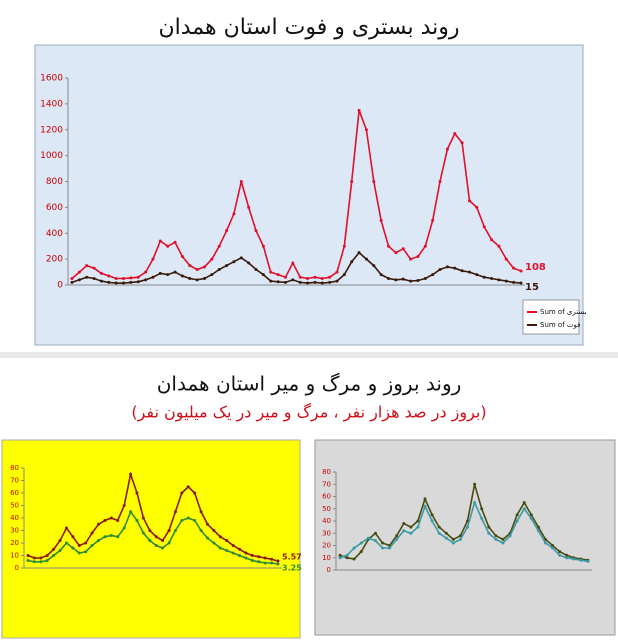  What do you see at coordinates (535, 267) in the screenshot?
I see `end-label: 108` at bounding box center [535, 267].